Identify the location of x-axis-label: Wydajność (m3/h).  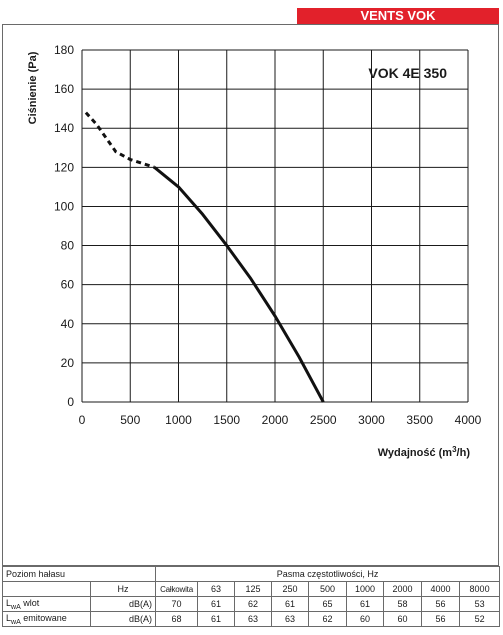
(424, 452).